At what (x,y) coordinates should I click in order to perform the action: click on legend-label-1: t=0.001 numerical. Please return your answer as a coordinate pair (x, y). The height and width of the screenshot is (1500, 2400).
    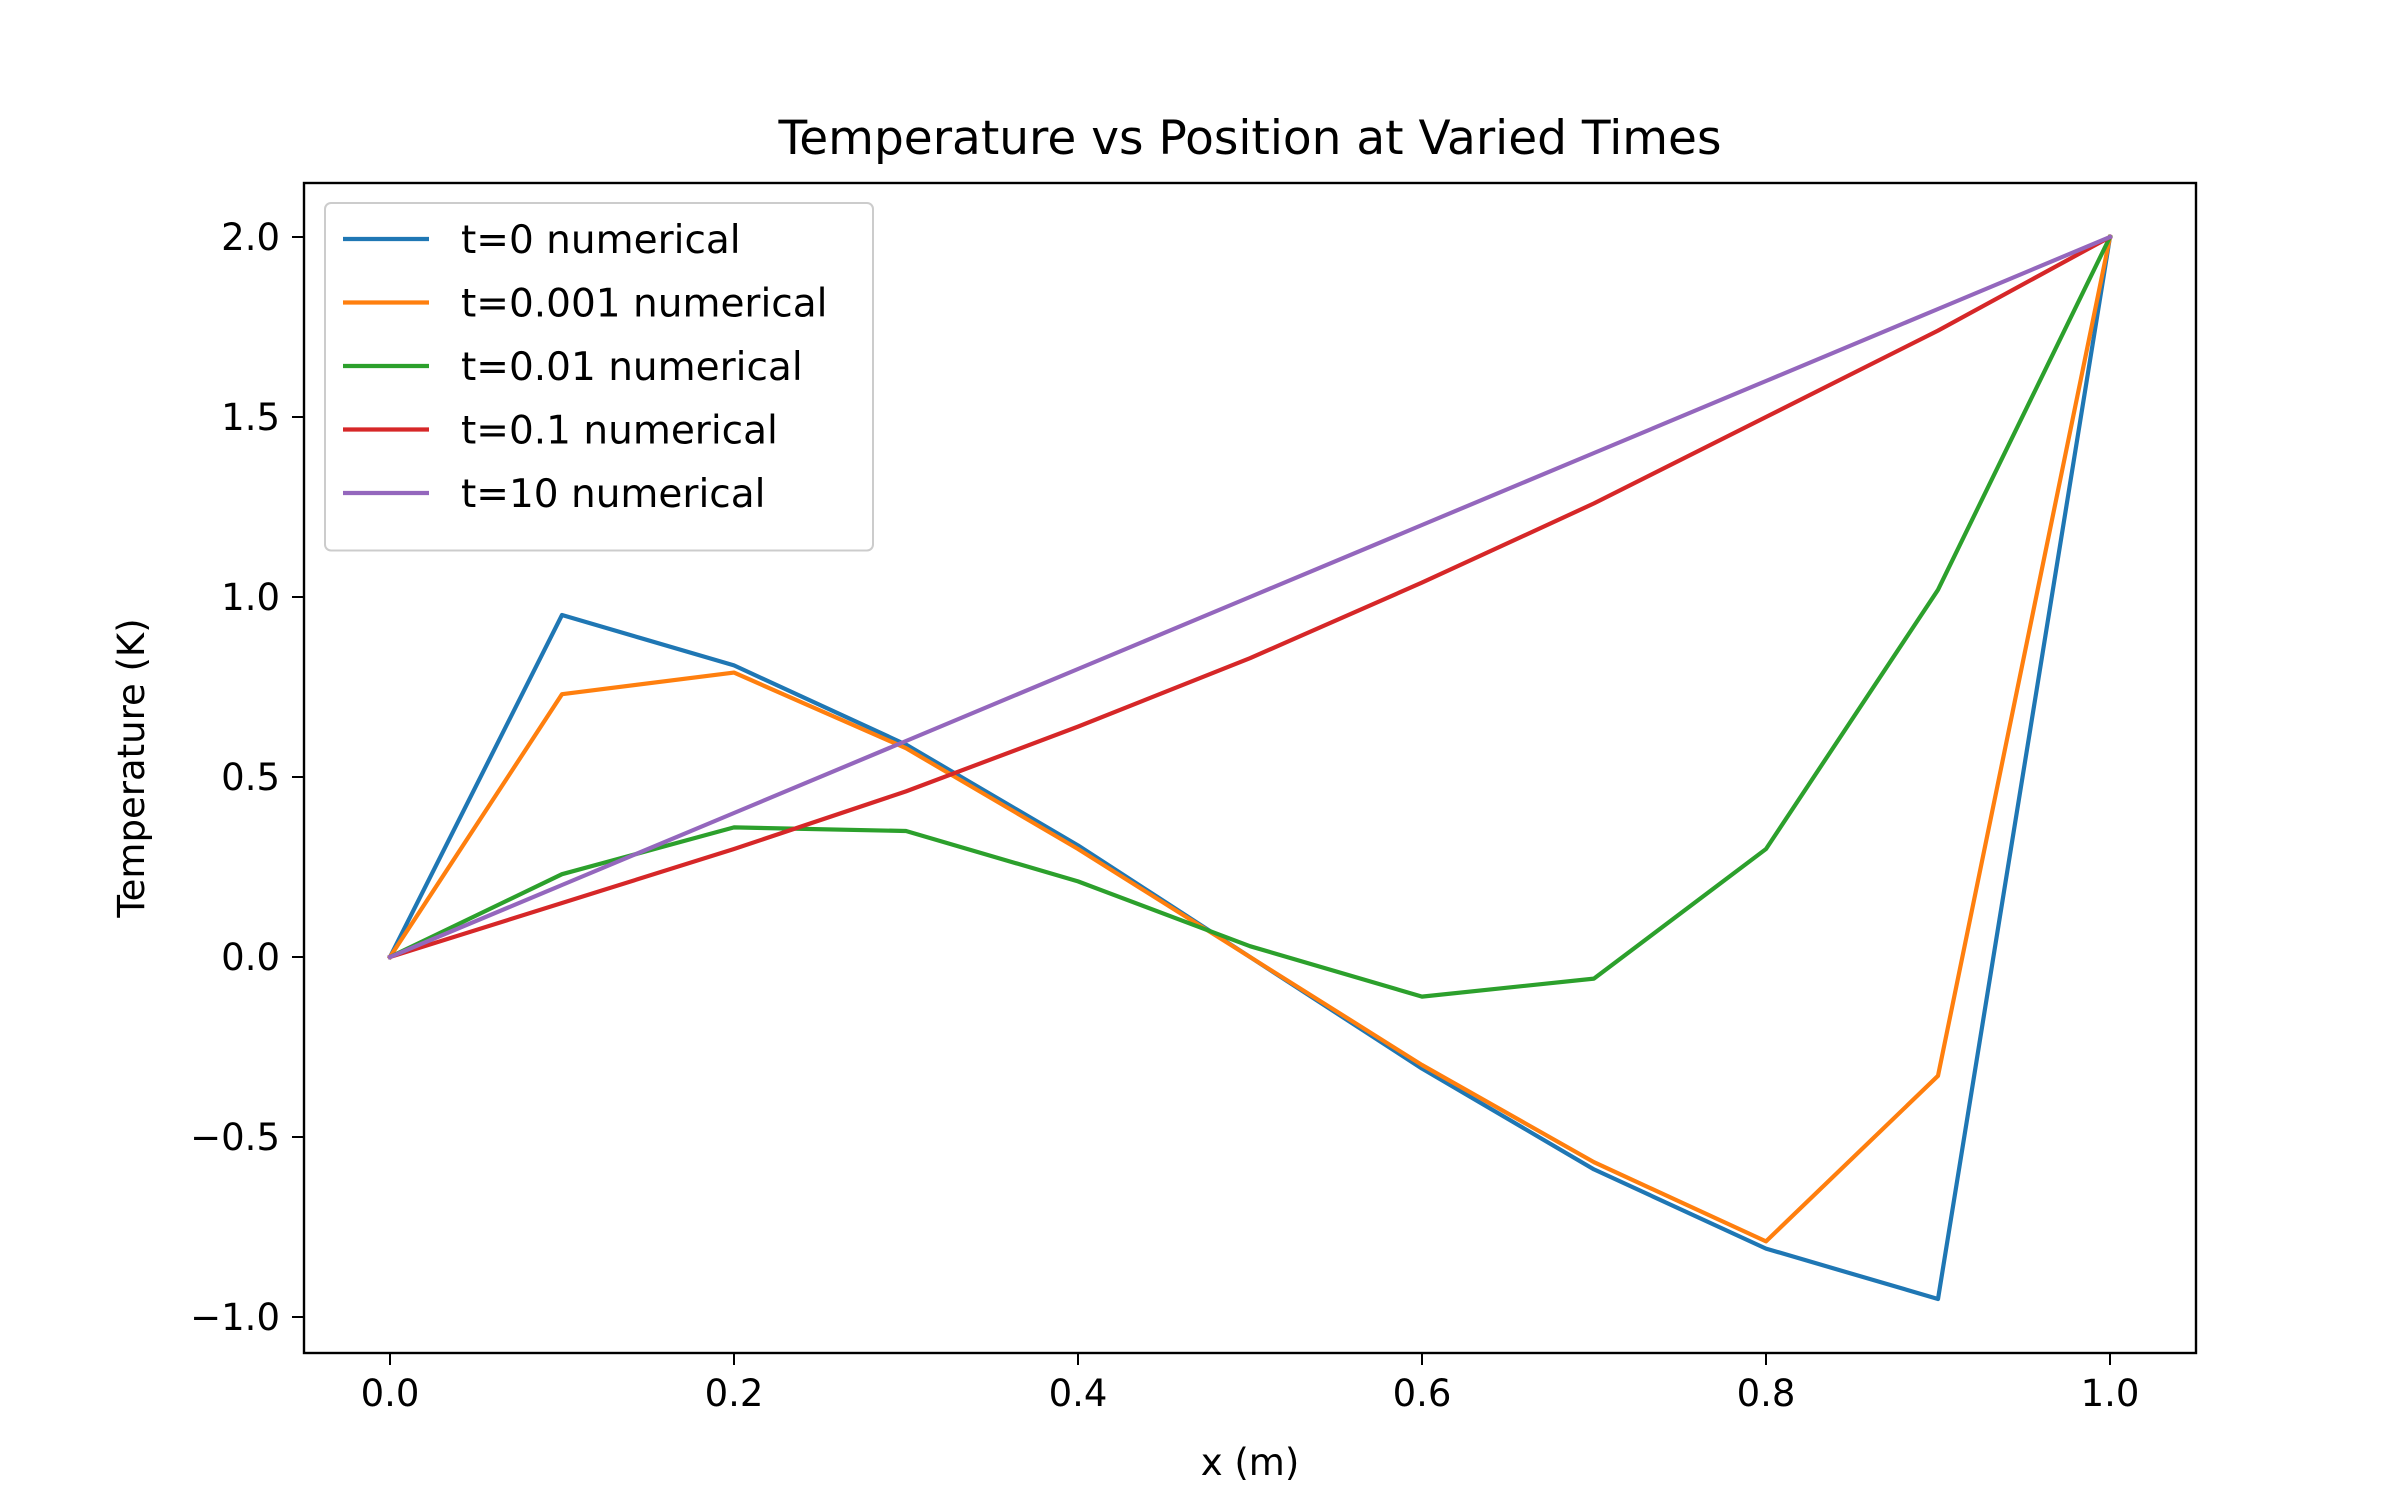
    Looking at the image, I should click on (644, 304).